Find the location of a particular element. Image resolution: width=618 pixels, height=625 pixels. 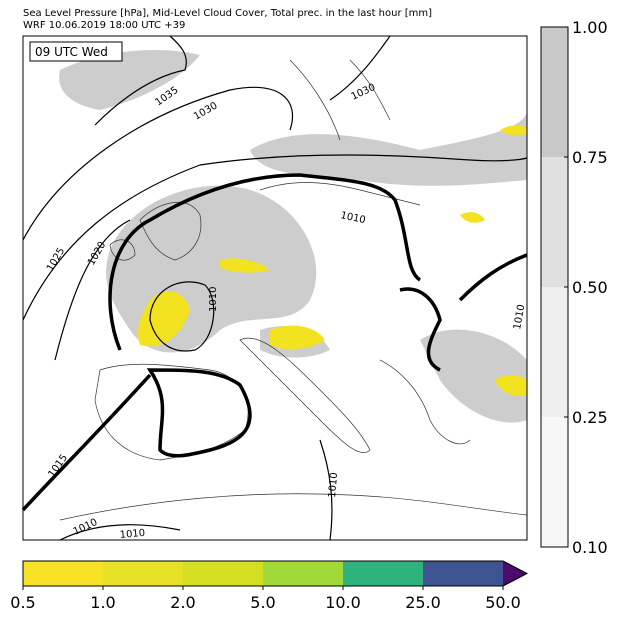

subtitle: WRF 10.06.2019 18:00 UTC +39 is located at coordinates (104, 25).